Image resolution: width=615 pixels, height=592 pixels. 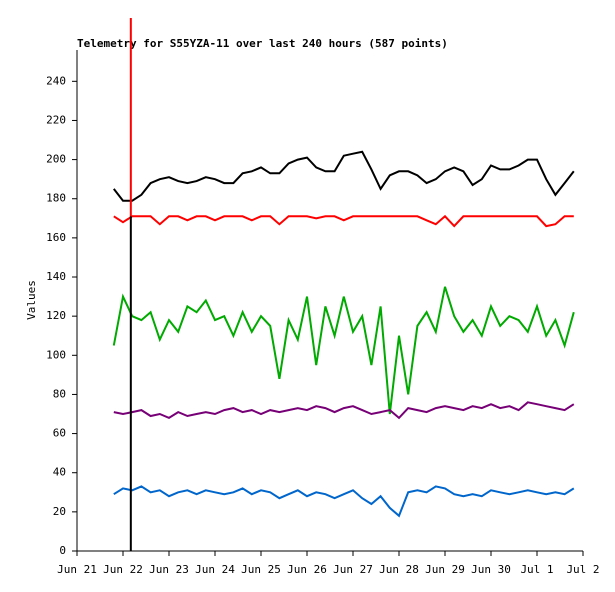 I want to click on x-tick-label: Jul 1, so click(x=536, y=569).